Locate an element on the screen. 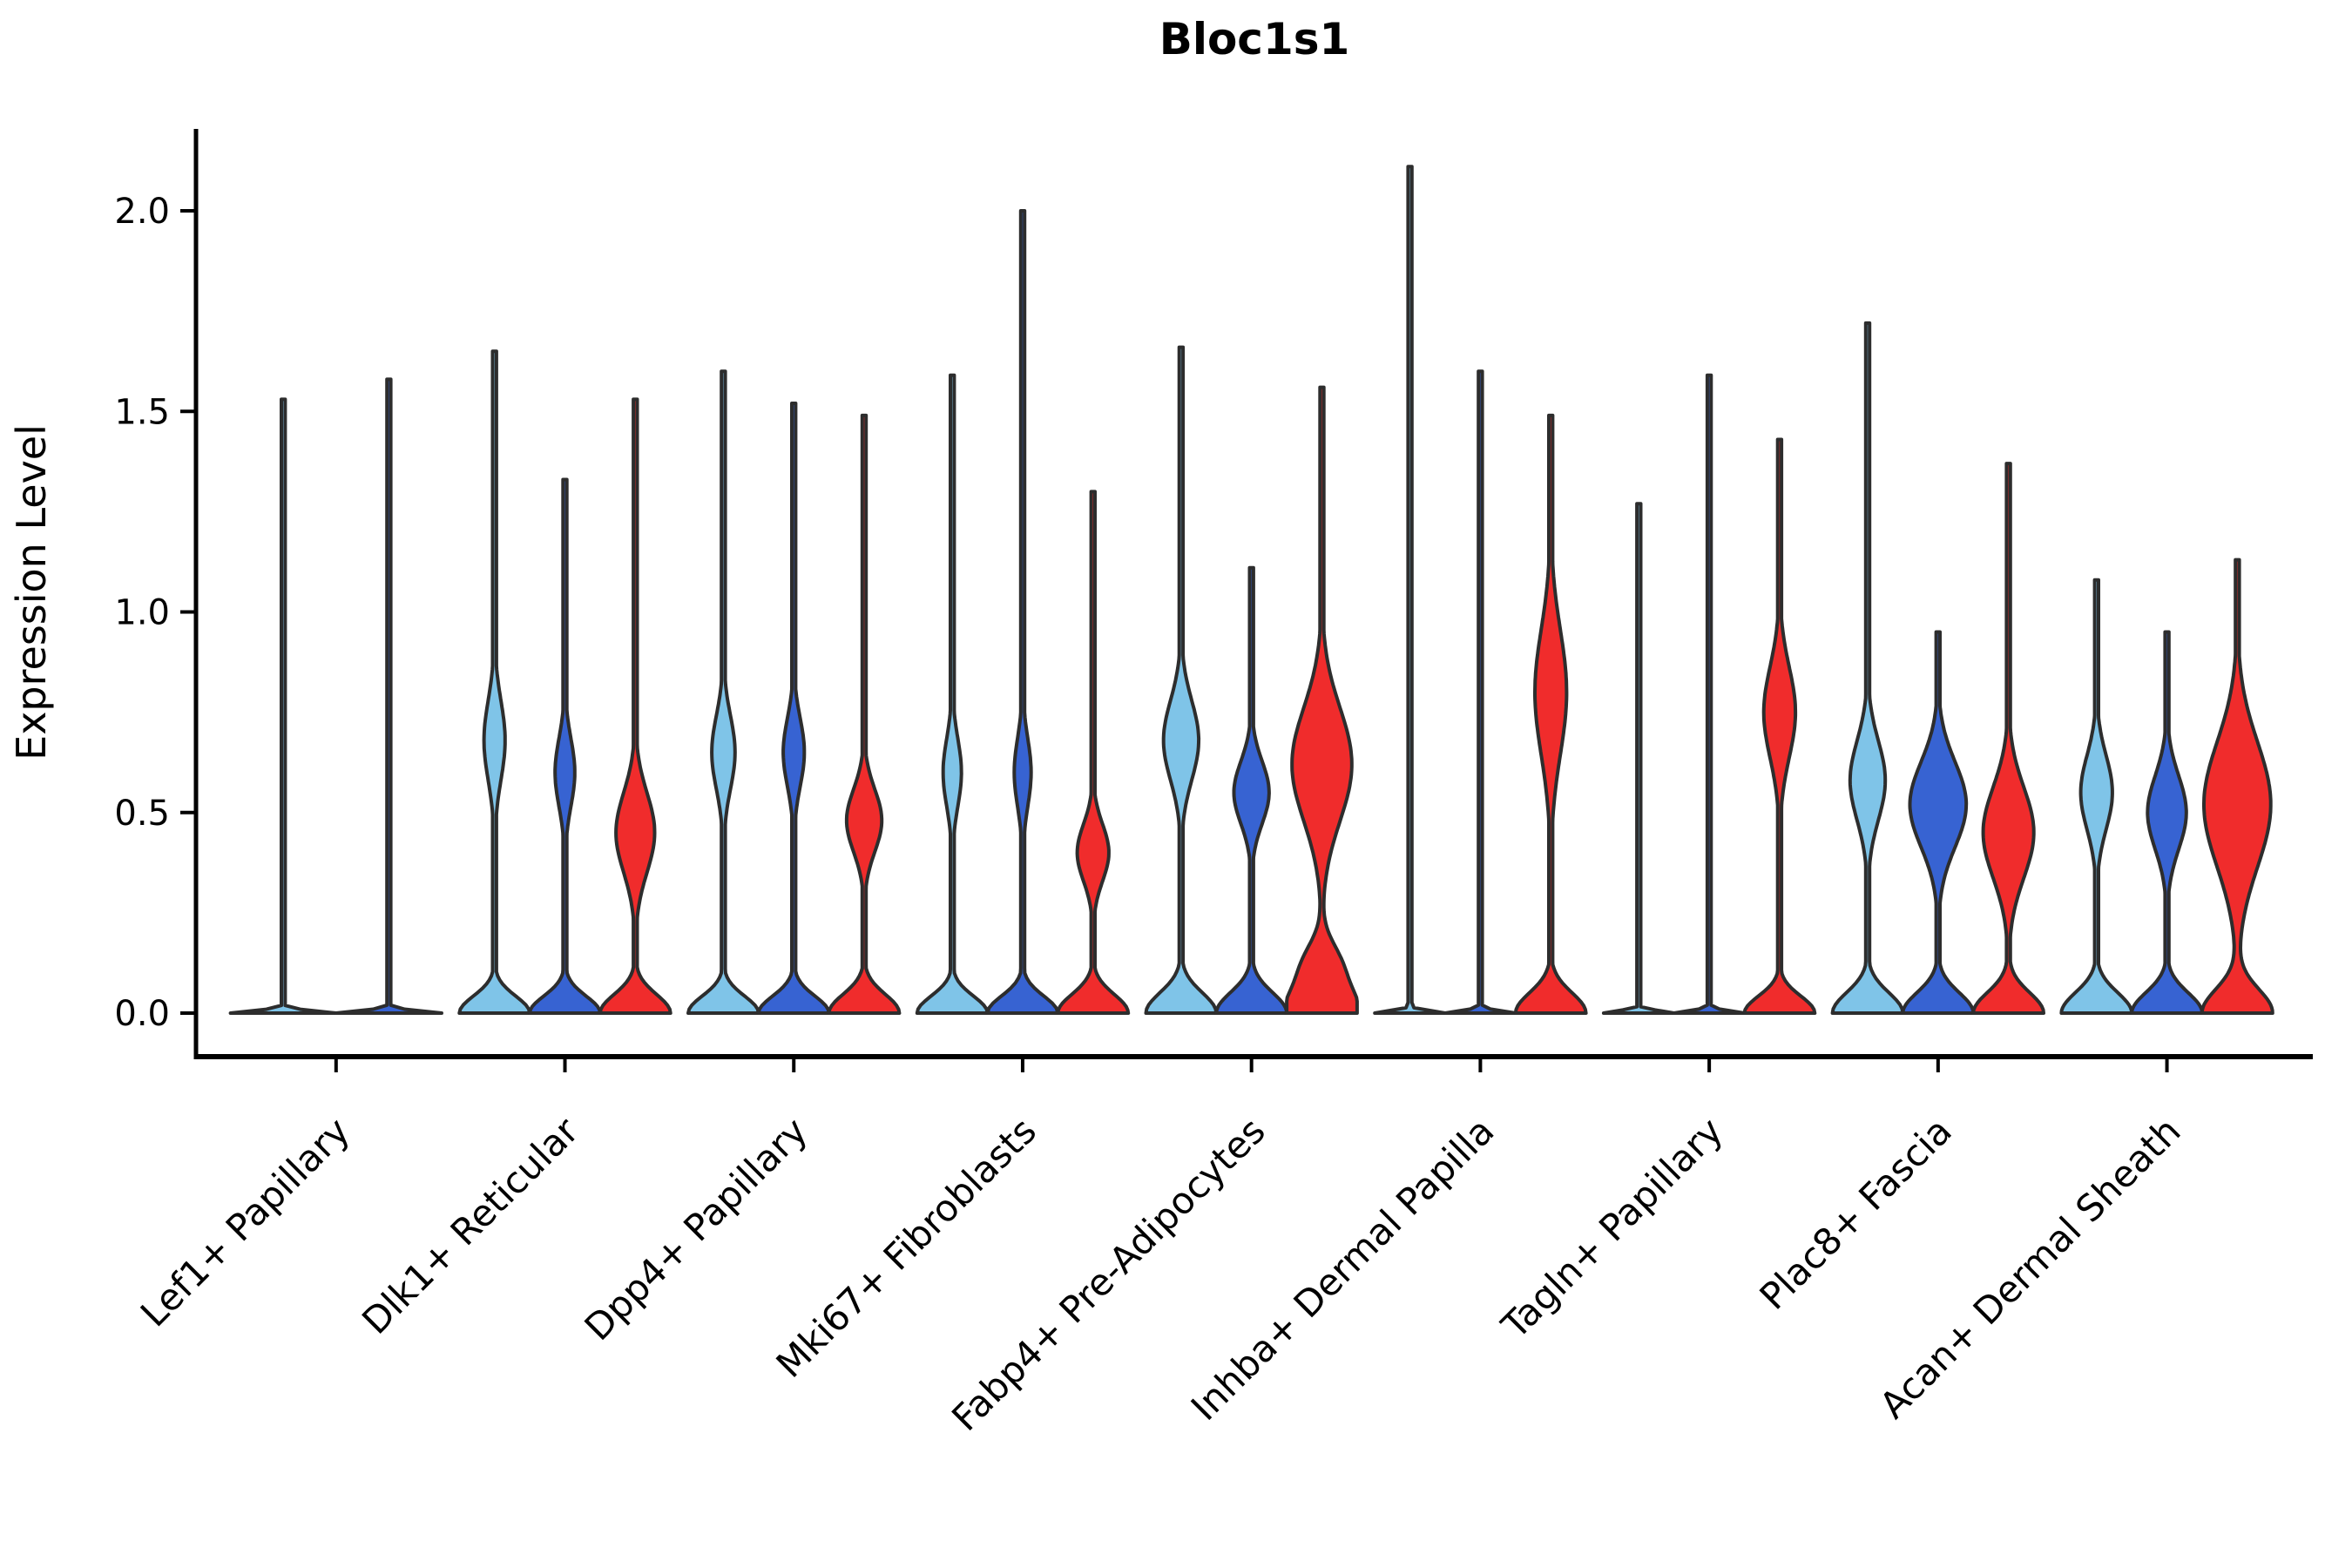 The width and height of the screenshot is (2352, 1568). y-tick-label: 1.0 is located at coordinates (142, 613).